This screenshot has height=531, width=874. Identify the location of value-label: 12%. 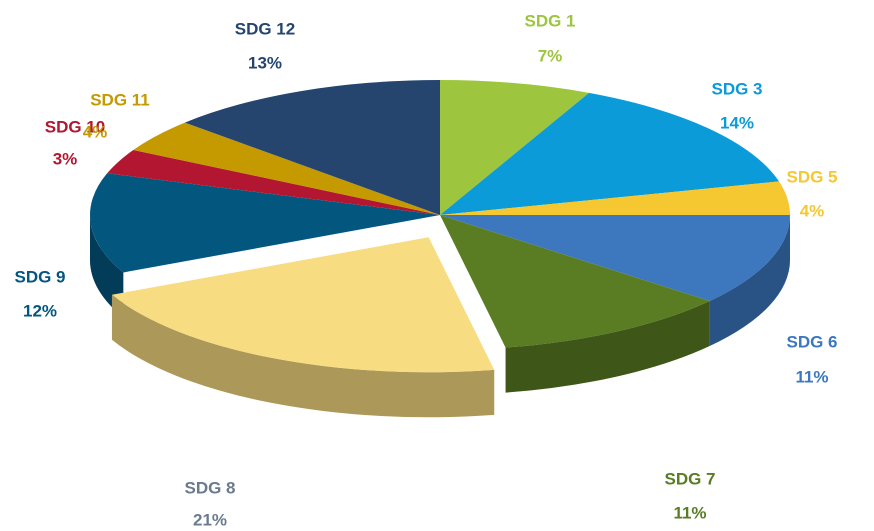
(40, 310).